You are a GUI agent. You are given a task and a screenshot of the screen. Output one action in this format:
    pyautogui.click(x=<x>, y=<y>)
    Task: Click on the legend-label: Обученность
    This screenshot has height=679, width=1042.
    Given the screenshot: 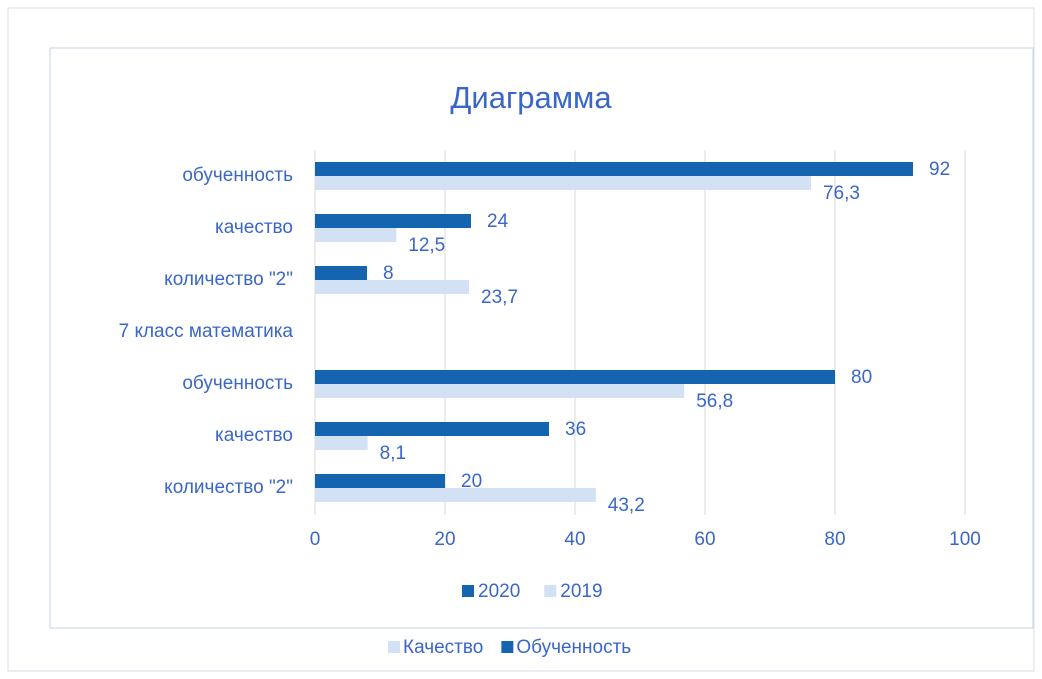 What is the action you would take?
    pyautogui.click(x=573, y=647)
    